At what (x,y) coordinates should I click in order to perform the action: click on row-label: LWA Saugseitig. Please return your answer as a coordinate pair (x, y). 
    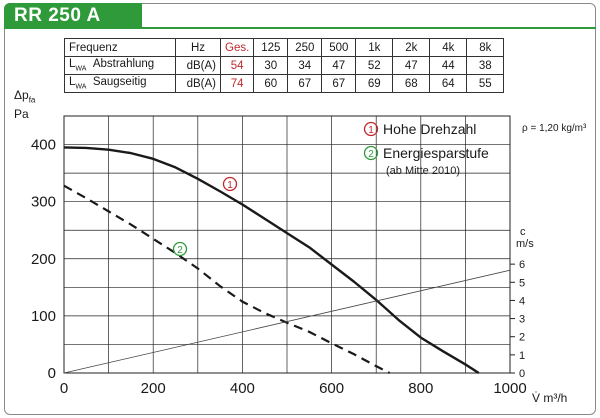
    Looking at the image, I should click on (120, 83).